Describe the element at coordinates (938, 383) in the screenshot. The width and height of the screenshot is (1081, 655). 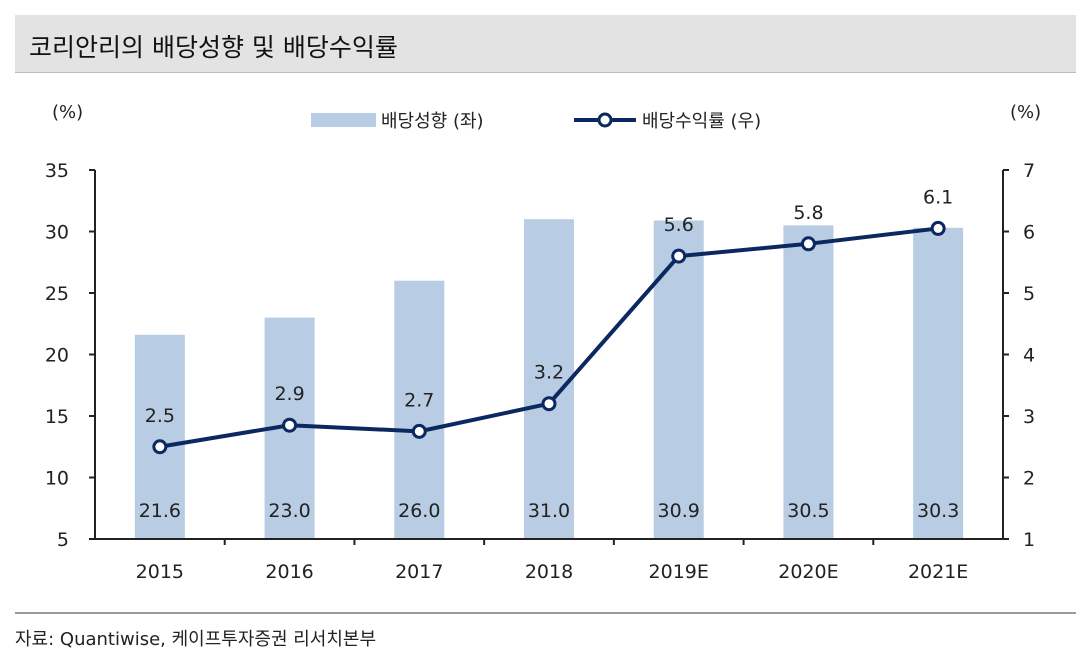
I see `bar-2021E` at that location.